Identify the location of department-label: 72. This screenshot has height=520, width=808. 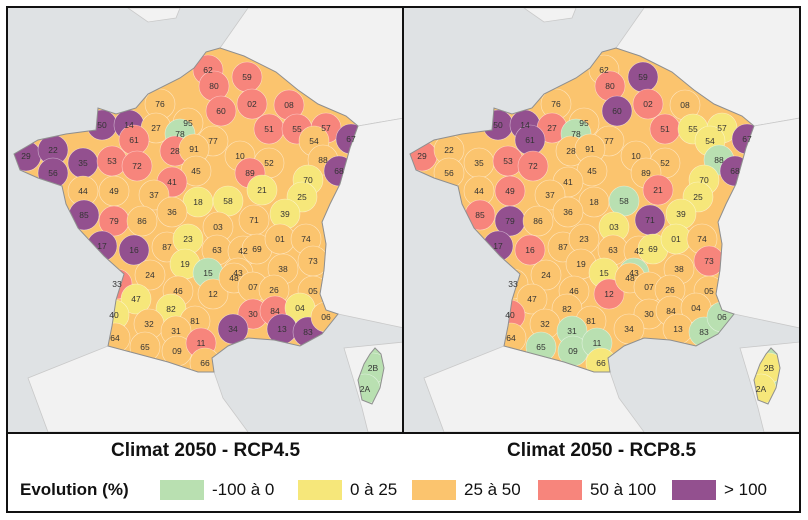
(137, 166).